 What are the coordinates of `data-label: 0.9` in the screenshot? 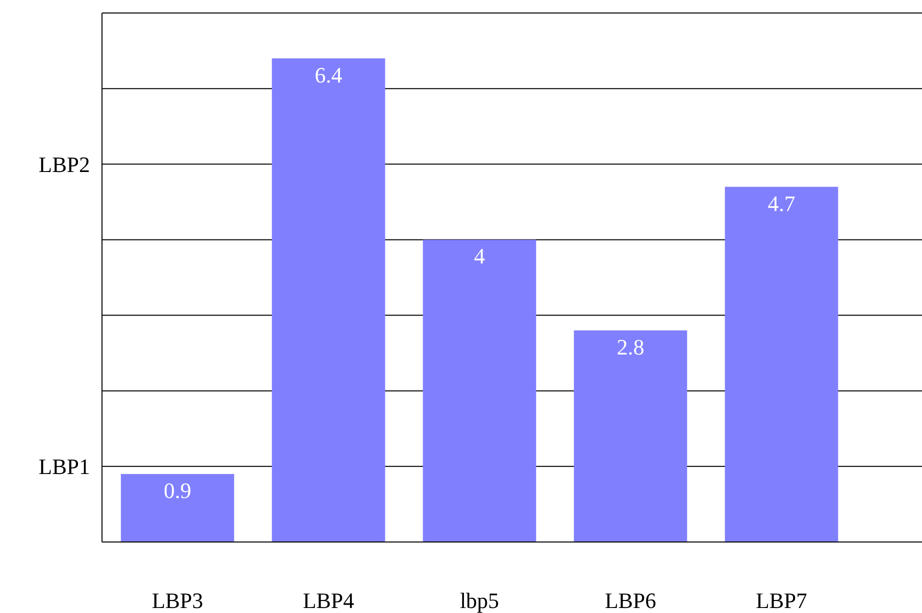 It's located at (178, 490).